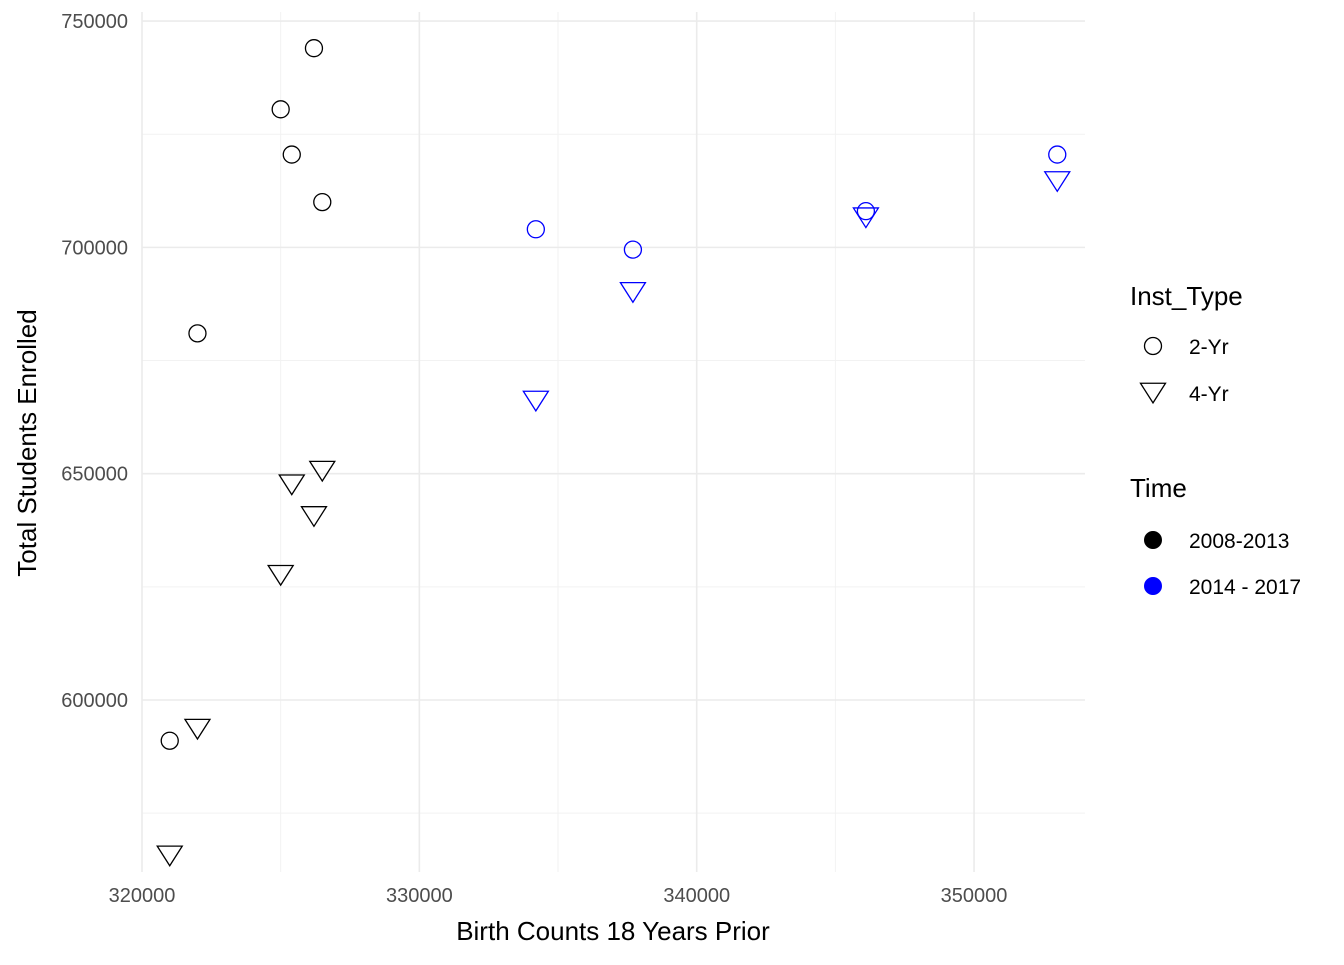 This screenshot has height=965, width=1344. Describe the element at coordinates (94, 22) in the screenshot. I see `y-tick-label: 750000` at that location.